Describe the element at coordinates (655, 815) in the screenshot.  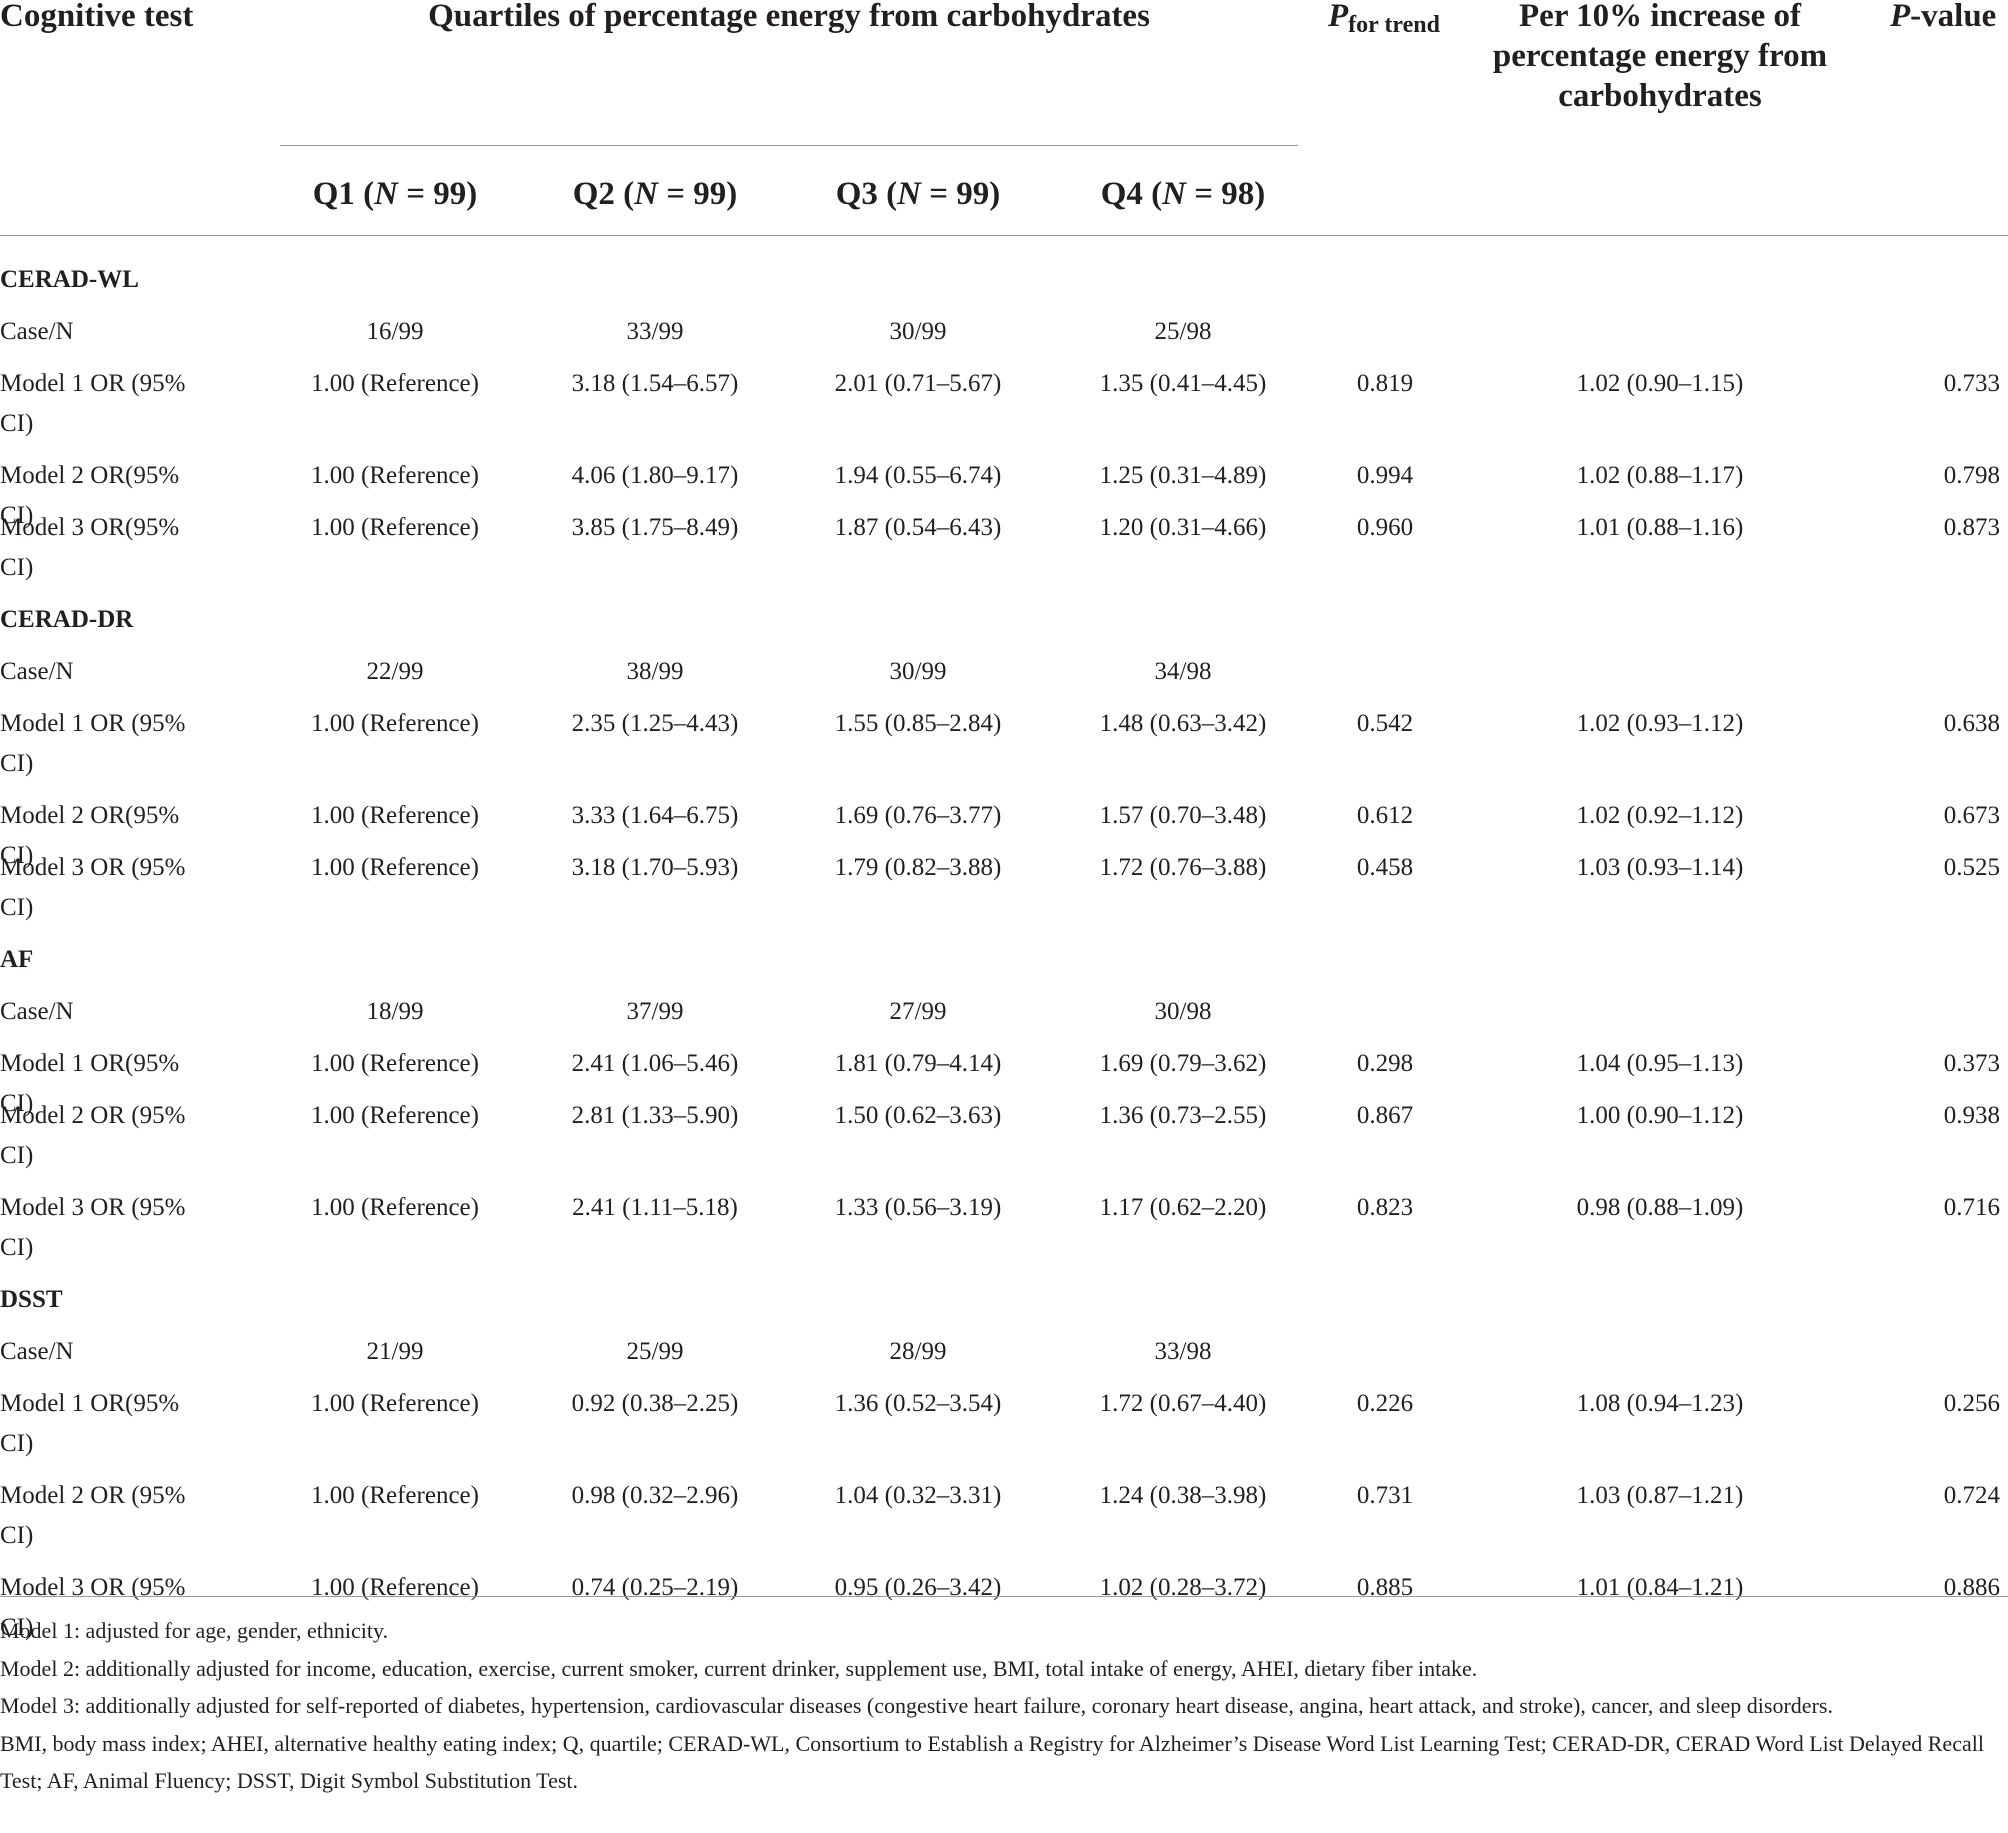
I see `or-value: 3.33 (1.64–6.75)` at that location.